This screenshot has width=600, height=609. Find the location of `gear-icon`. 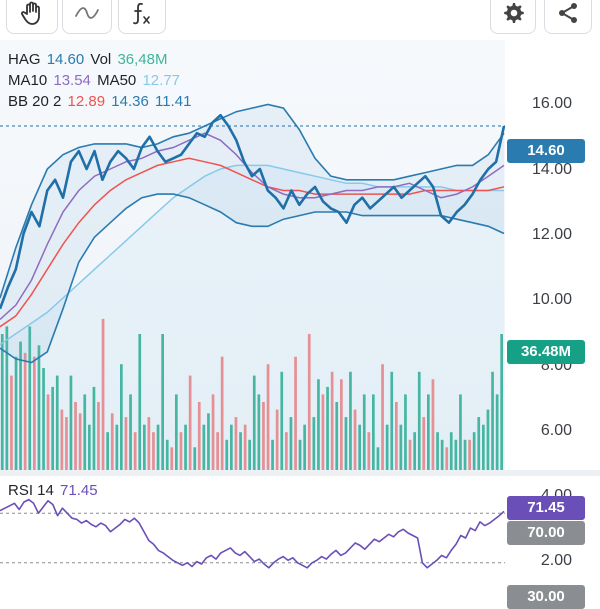

gear-icon is located at coordinates (514, 13).